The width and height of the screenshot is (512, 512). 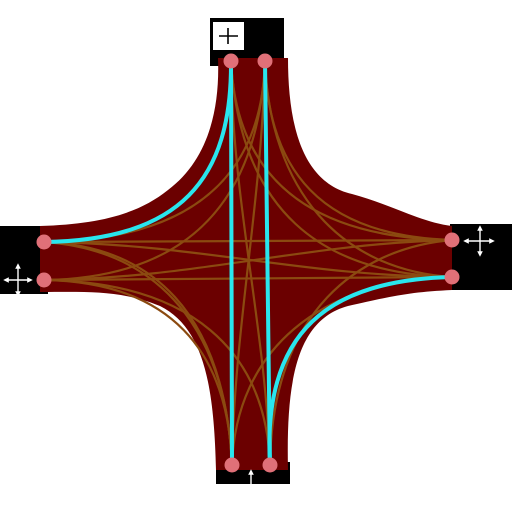 What do you see at coordinates (248, 241) in the screenshot?
I see `lane-west-top-to-east-top` at bounding box center [248, 241].